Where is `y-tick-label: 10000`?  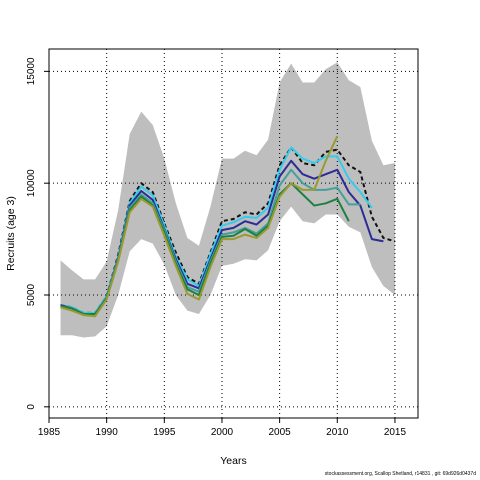 y-tick-label: 10000 is located at coordinates (31, 183).